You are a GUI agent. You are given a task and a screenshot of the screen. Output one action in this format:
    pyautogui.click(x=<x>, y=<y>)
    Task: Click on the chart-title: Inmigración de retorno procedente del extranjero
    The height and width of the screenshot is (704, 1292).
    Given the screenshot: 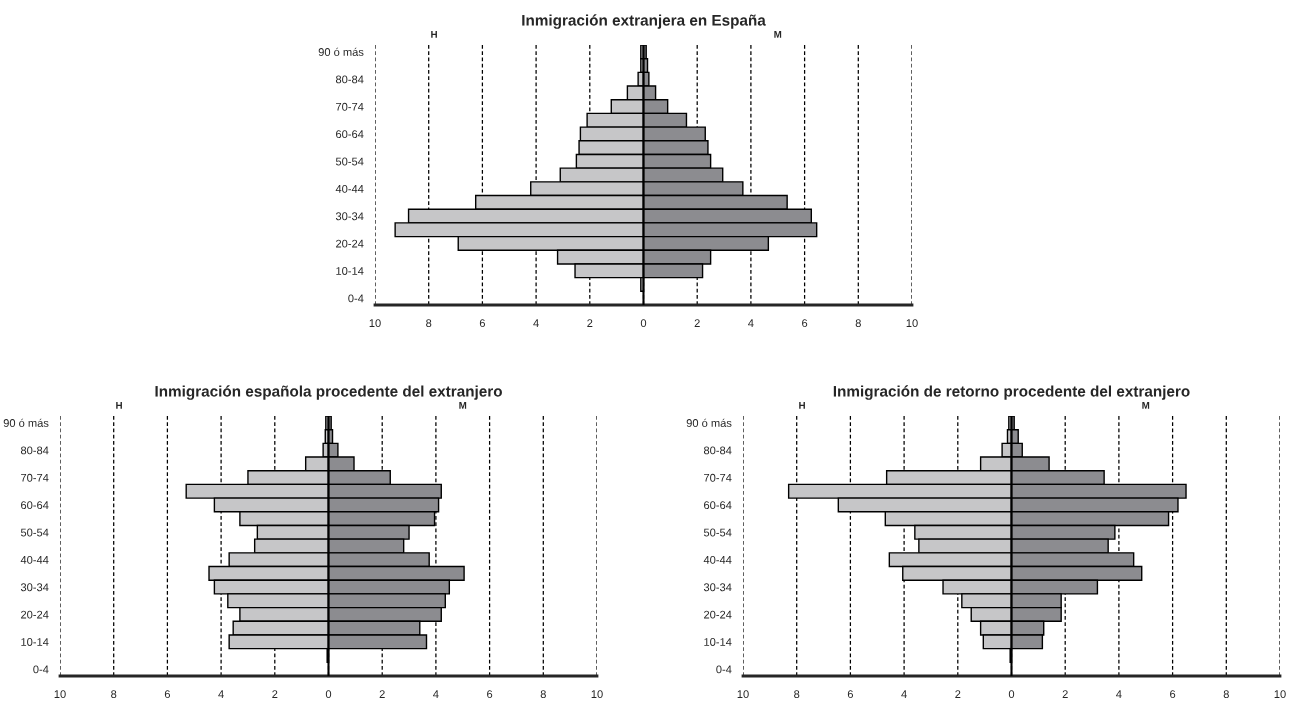 What is the action you would take?
    pyautogui.click(x=1011, y=392)
    